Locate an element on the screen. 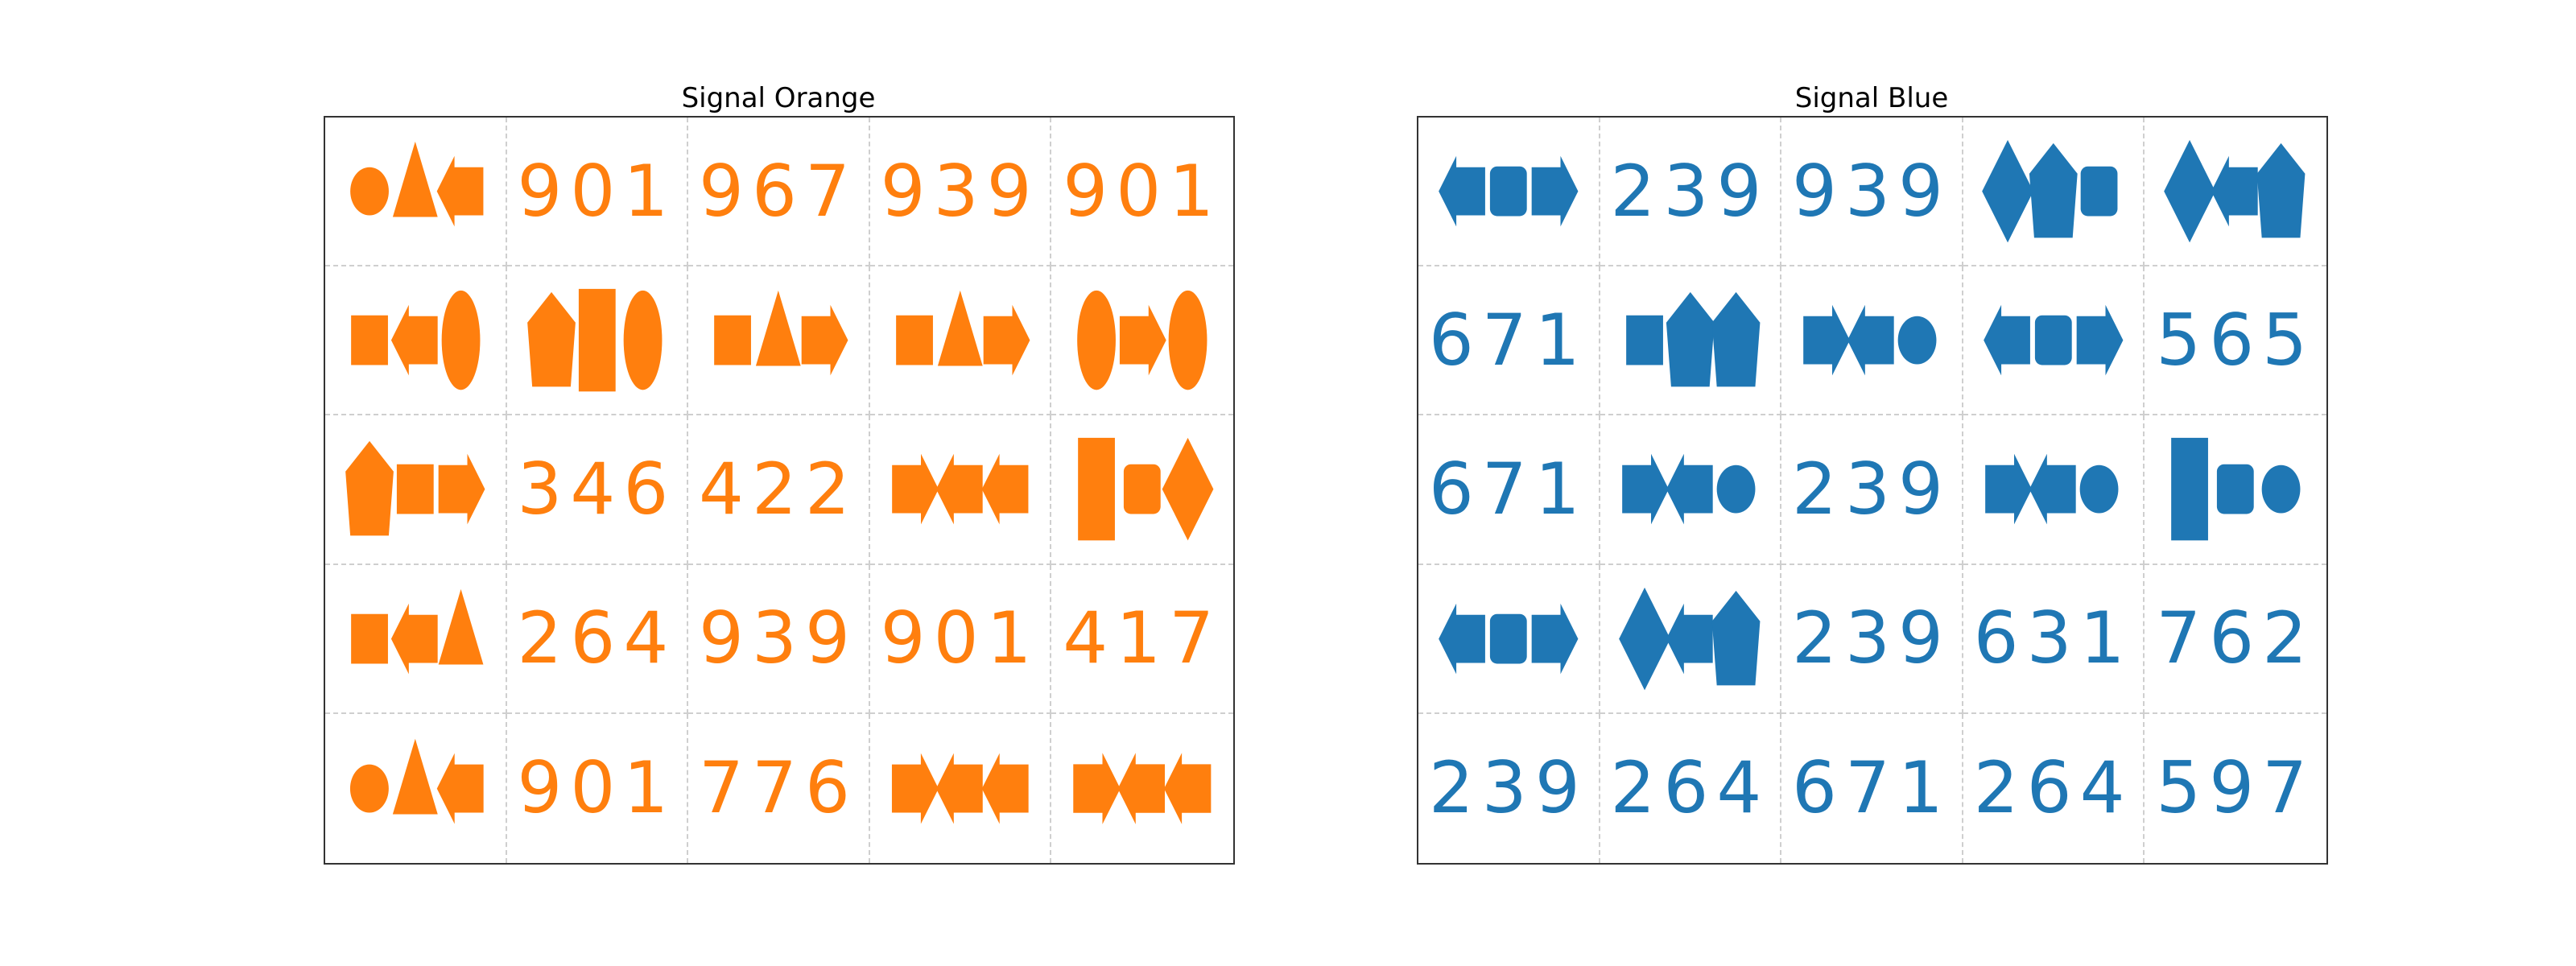 Image resolution: width=2576 pixels, height=966 pixels. code-number: 422 is located at coordinates (778, 488).